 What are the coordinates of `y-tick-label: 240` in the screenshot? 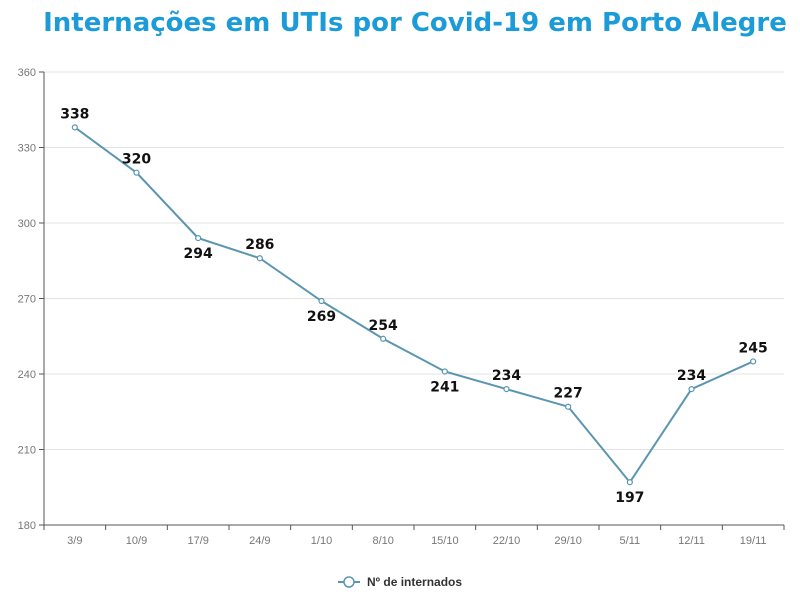 It's located at (27, 375).